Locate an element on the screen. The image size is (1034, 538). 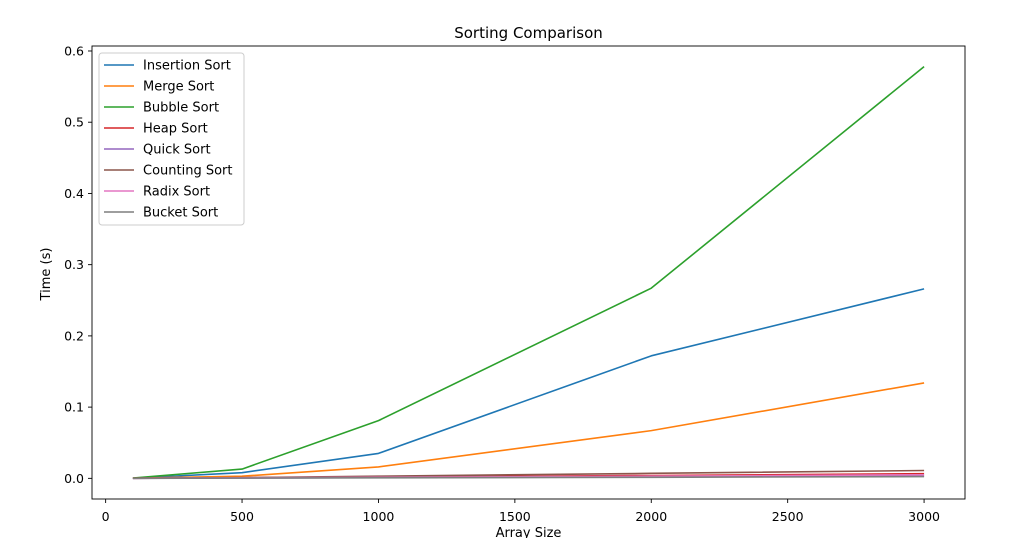
x-tick-label: 3000 is located at coordinates (924, 516).